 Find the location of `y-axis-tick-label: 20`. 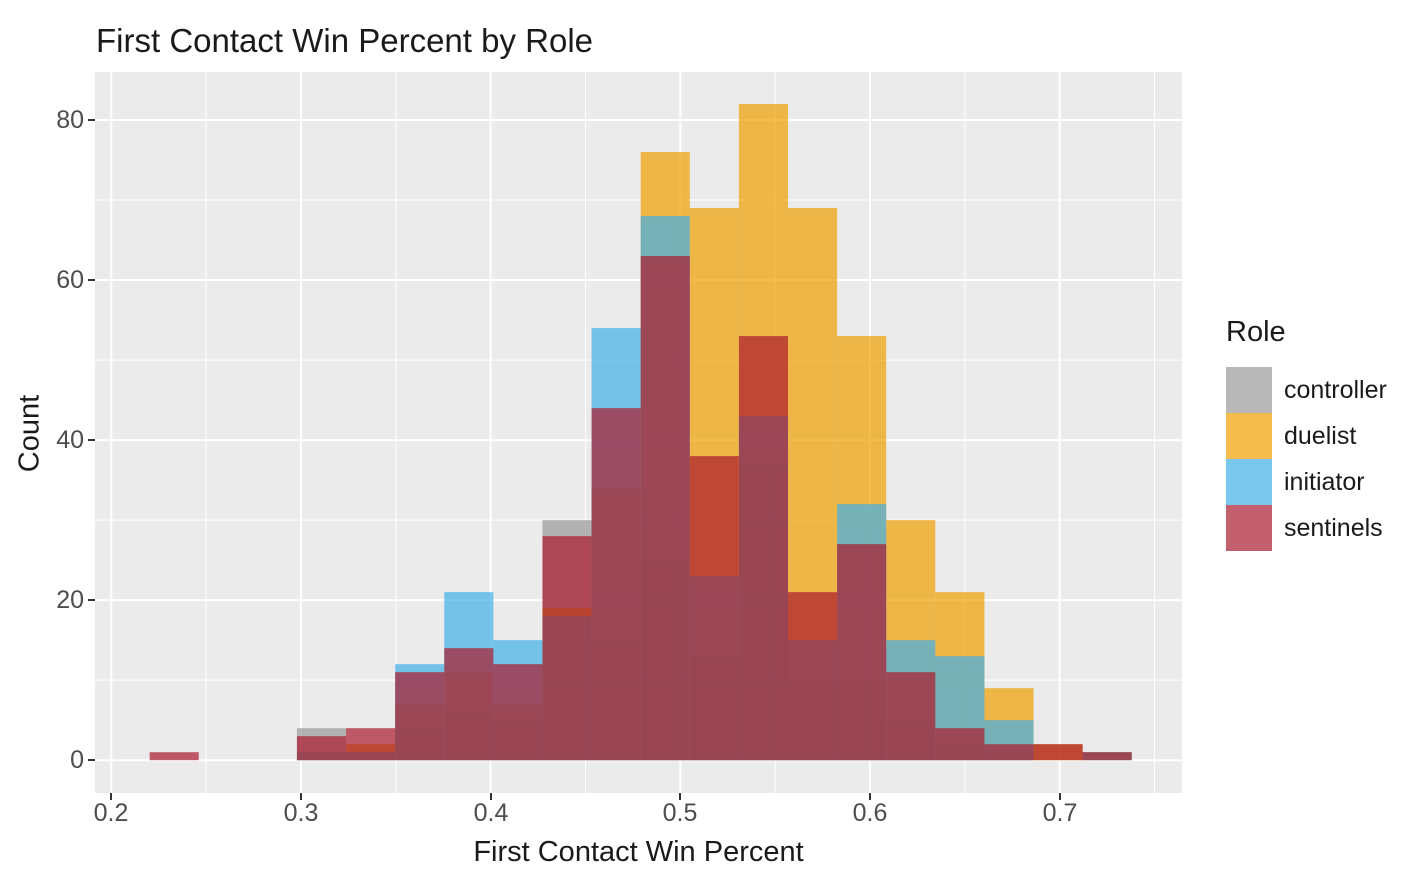

y-axis-tick-label: 20 is located at coordinates (70, 600).